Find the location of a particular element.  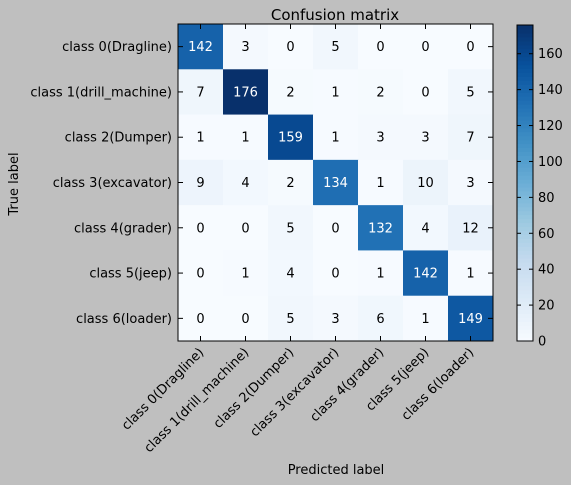

y-tick-label: class 3(excavator) is located at coordinates (112, 183).